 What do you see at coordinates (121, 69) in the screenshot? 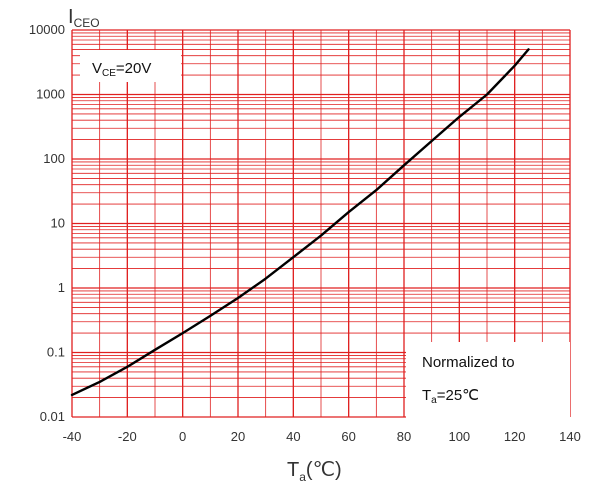
I see `condition-label: VCE=20V` at bounding box center [121, 69].